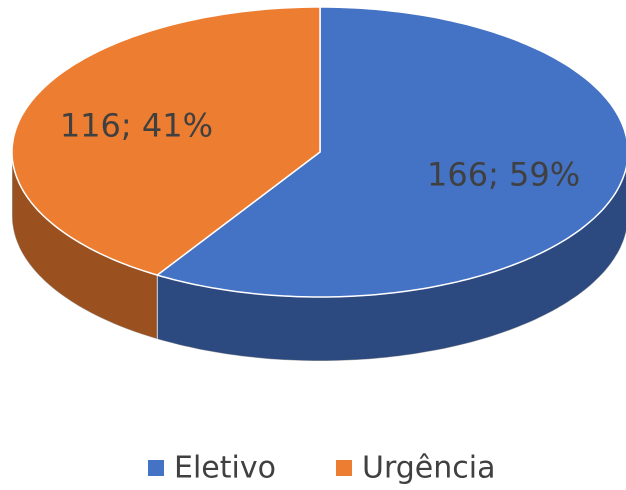 Image resolution: width=626 pixels, height=490 pixels. What do you see at coordinates (225, 468) in the screenshot?
I see `legend-label: Eletivo` at bounding box center [225, 468].